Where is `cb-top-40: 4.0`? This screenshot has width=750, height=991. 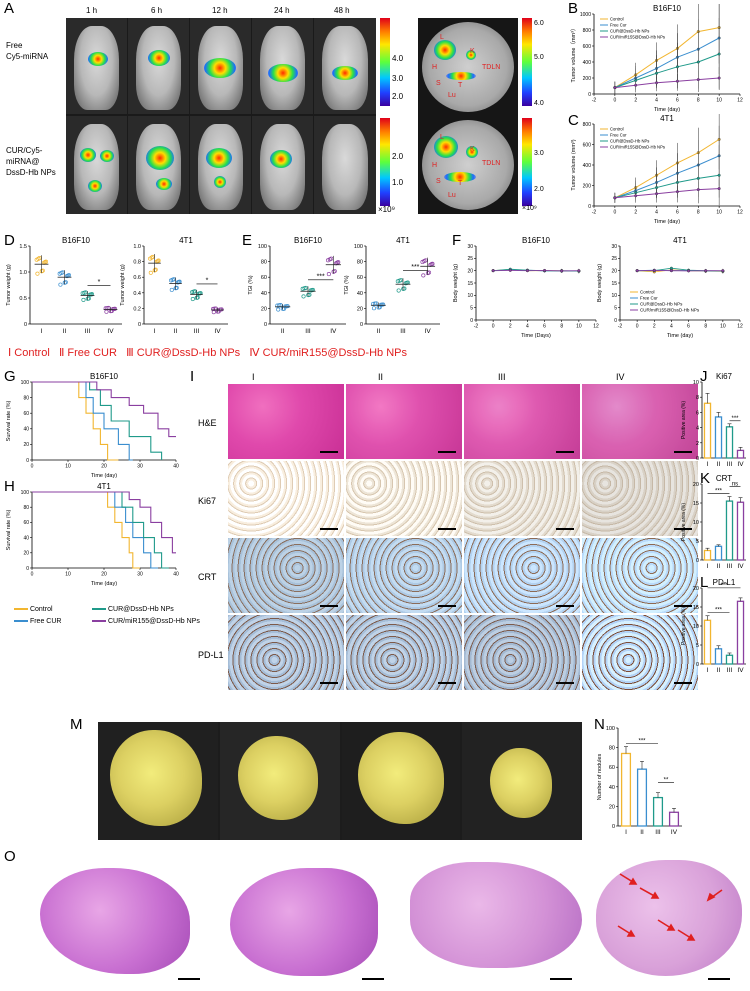
cb-top-40: 4.0 is located at coordinates (398, 58).